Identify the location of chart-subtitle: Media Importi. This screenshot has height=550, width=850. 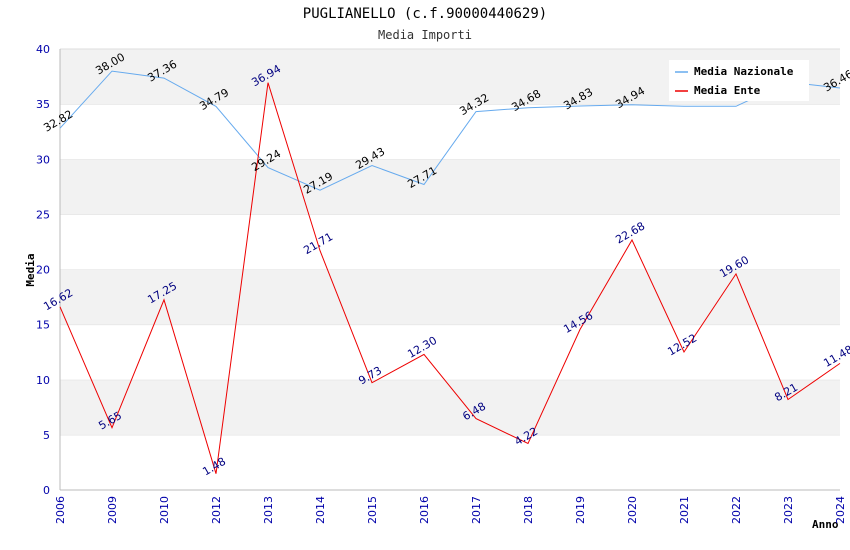
(425, 35).